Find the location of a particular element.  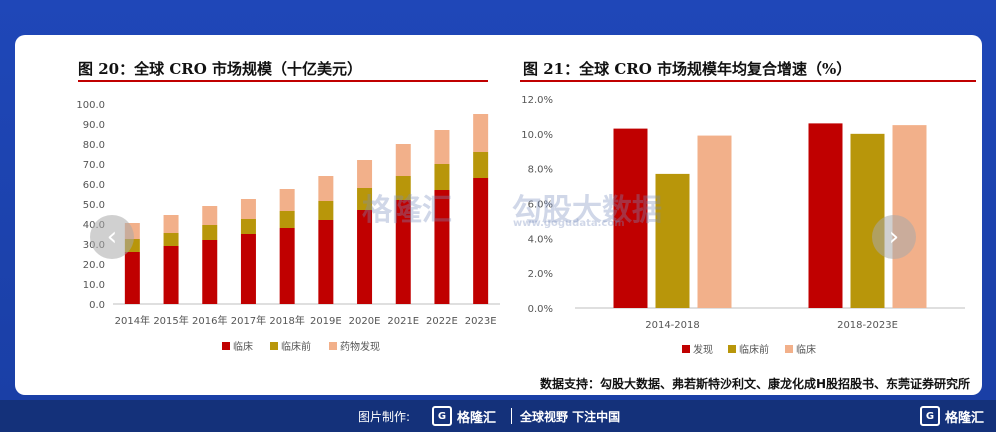

left-x-tick-label: 2022E is located at coordinates (442, 321).